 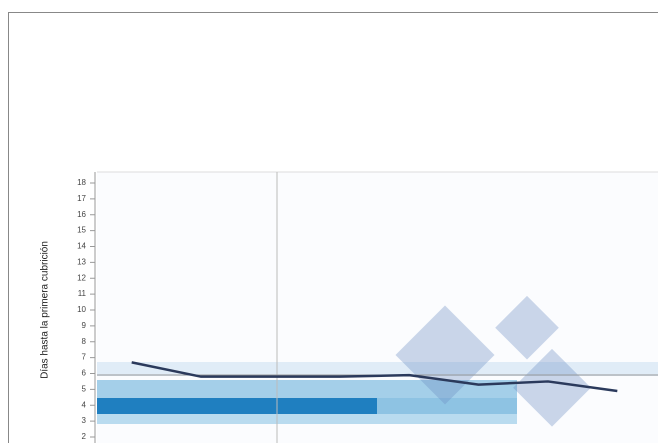 What do you see at coordinates (84, 341) in the screenshot?
I see `y-tick-label: 8` at bounding box center [84, 341].